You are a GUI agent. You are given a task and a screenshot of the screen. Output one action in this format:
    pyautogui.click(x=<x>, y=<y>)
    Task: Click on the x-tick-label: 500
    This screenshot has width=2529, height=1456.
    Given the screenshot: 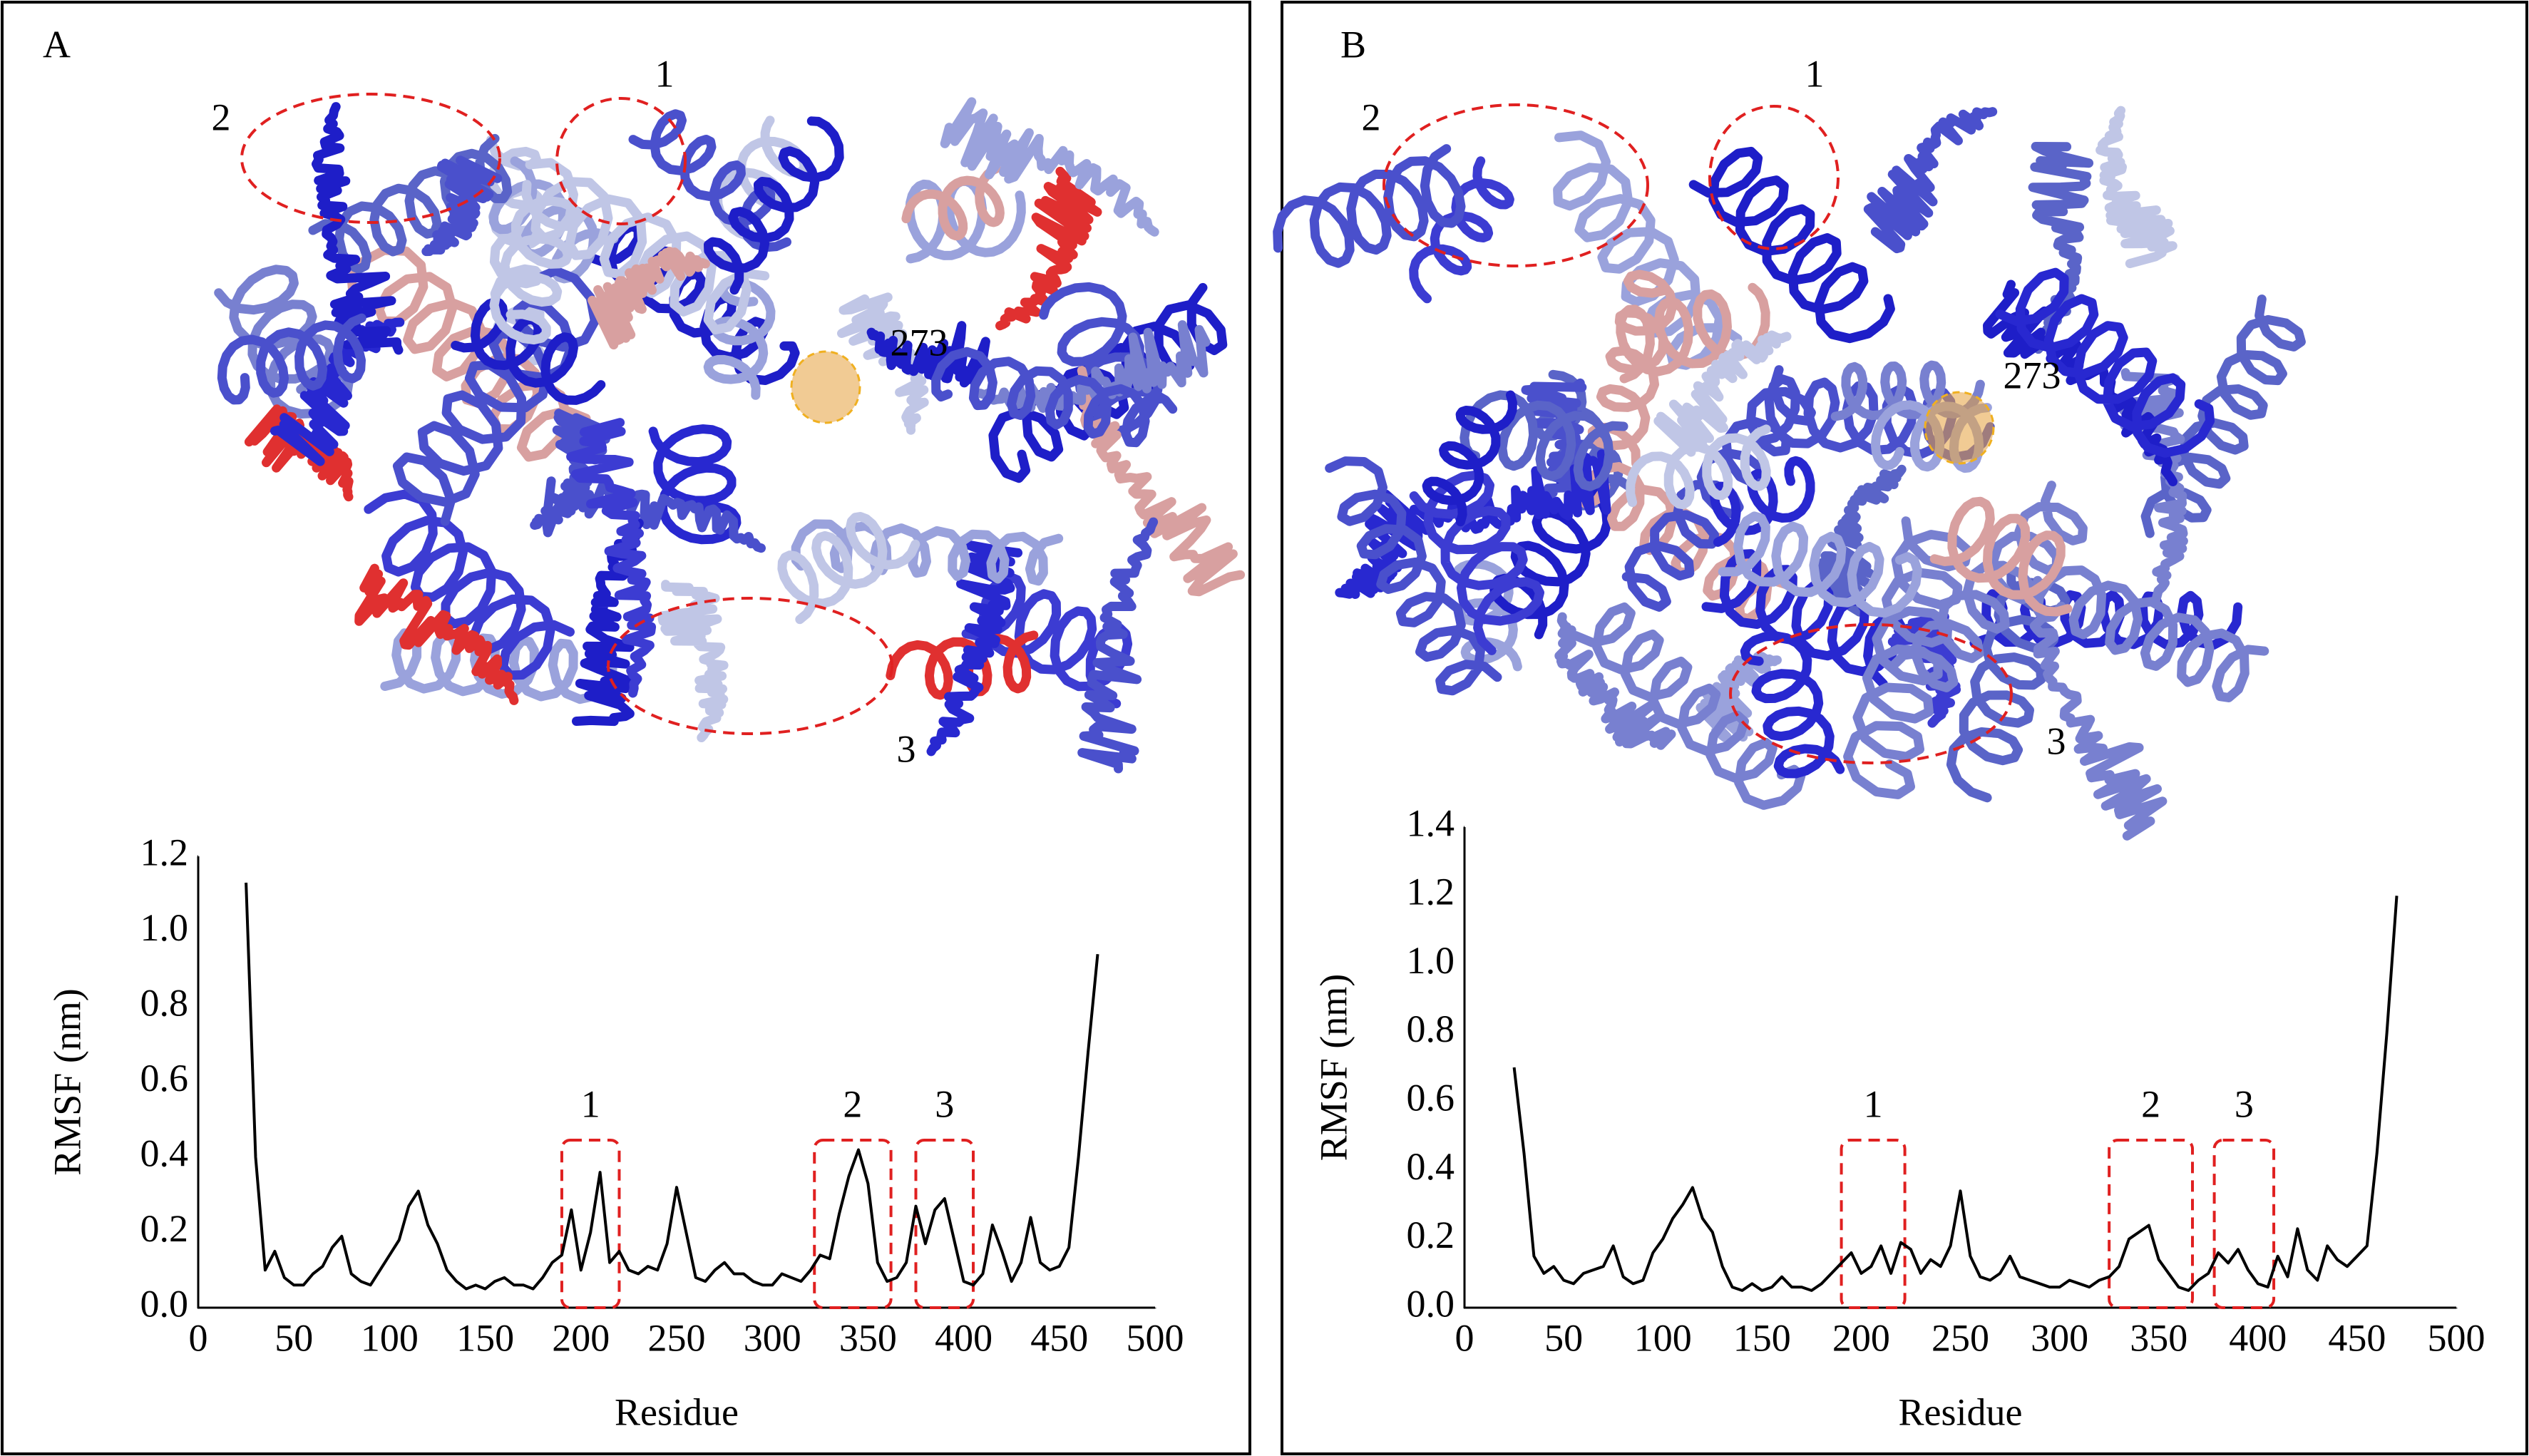 What is the action you would take?
    pyautogui.click(x=1155, y=1337)
    